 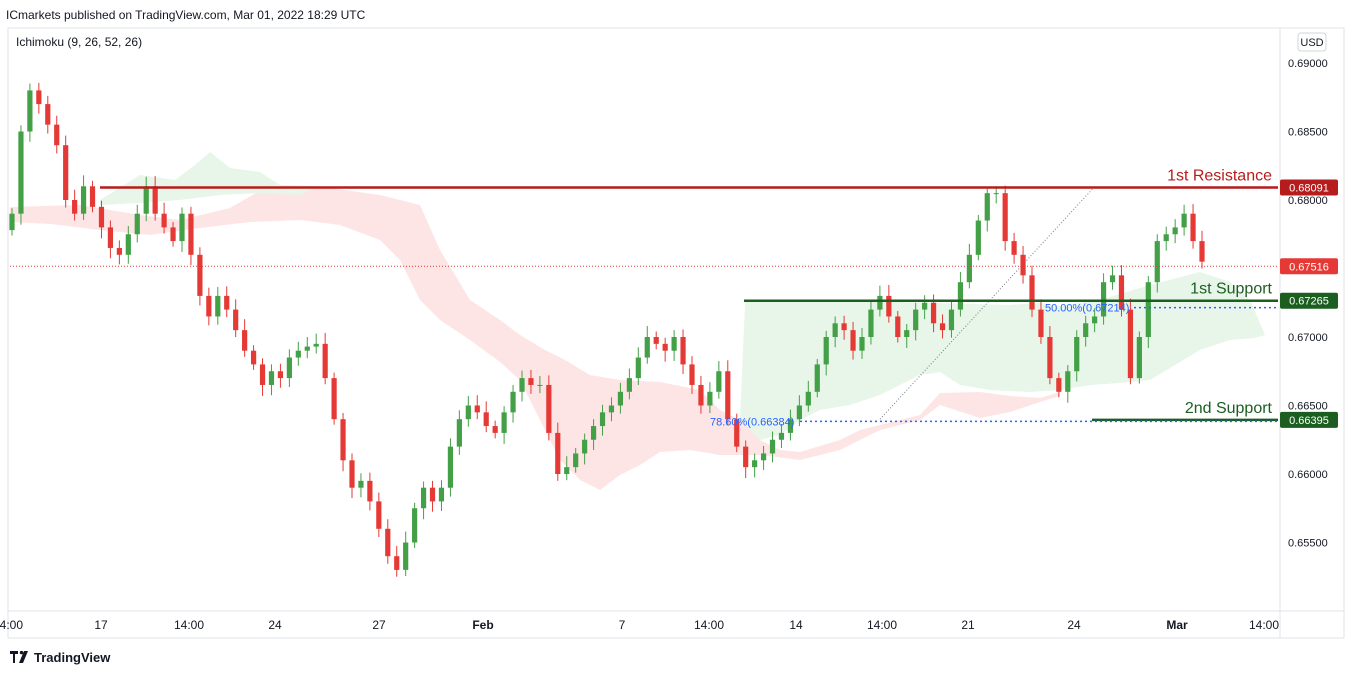 I want to click on time-tick: 14, so click(x=796, y=625).